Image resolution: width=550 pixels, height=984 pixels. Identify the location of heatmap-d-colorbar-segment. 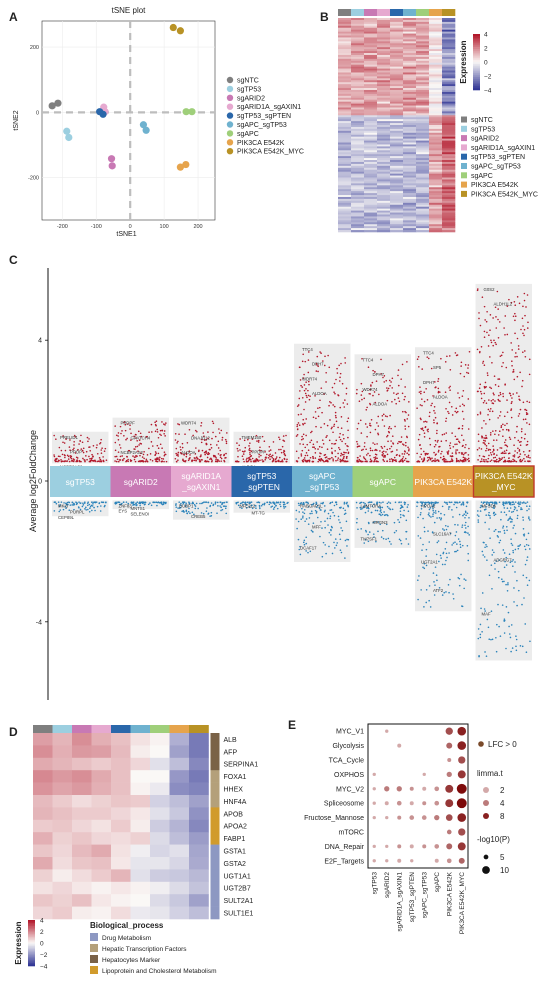
(31, 927).